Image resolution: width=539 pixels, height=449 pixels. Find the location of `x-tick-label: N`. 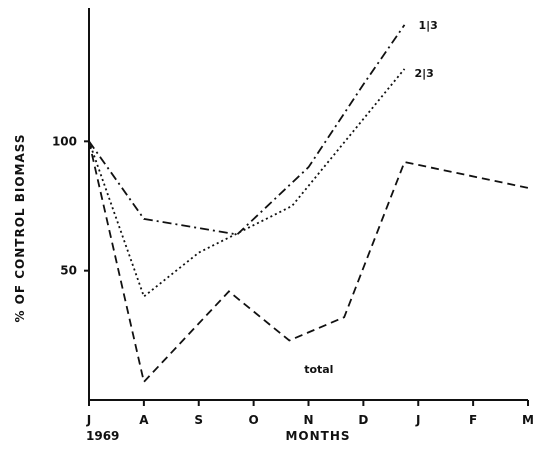

x-tick-label: N is located at coordinates (308, 420).